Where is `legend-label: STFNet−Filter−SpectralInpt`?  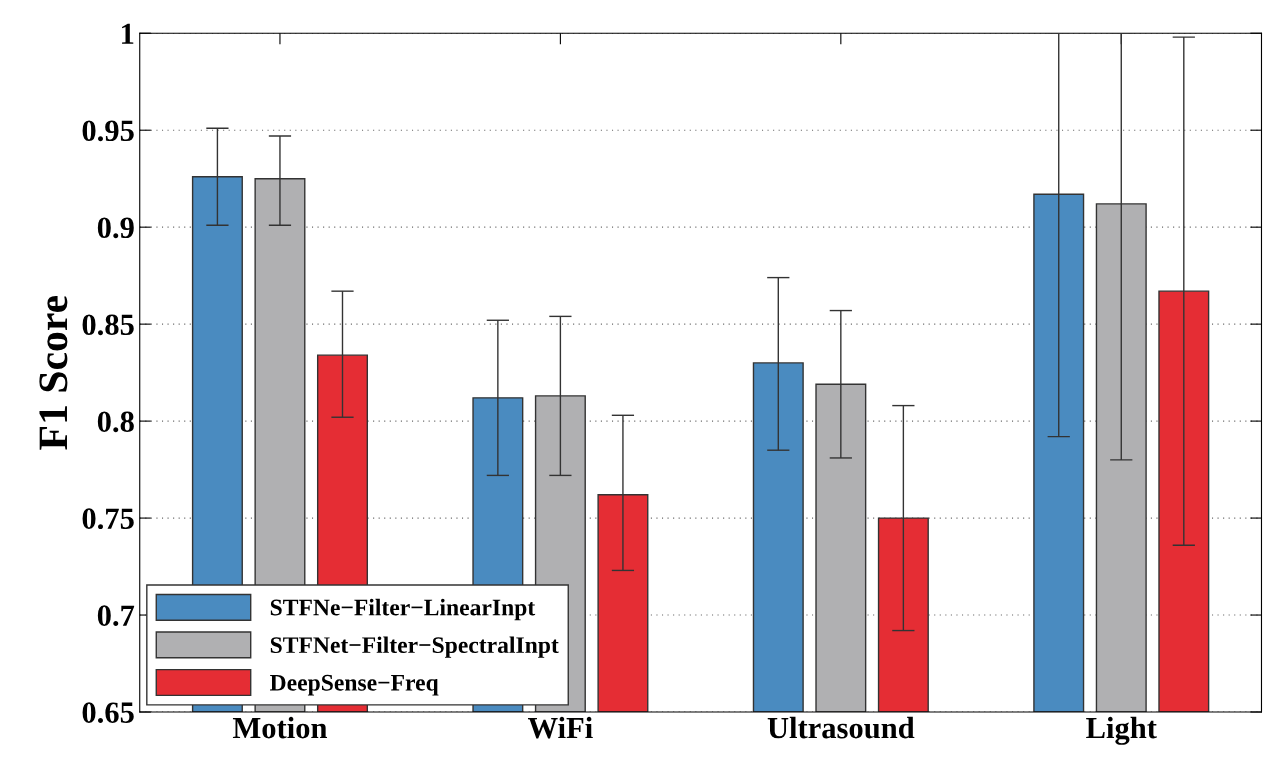 legend-label: STFNet−Filter−SpectralInpt is located at coordinates (414, 647).